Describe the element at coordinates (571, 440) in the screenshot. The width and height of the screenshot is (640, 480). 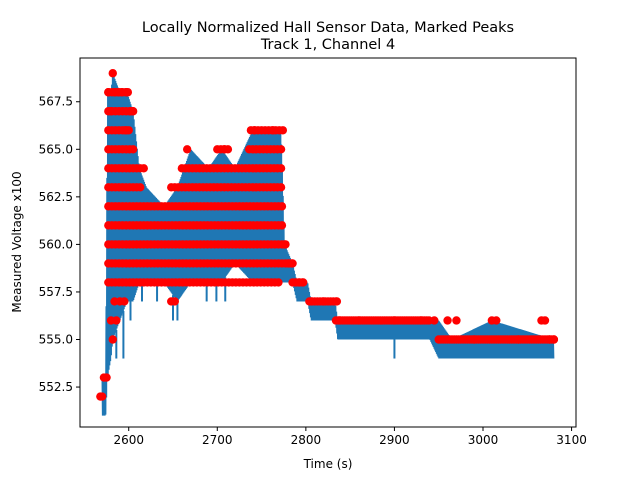
I see `x-tick-label: 3100` at that location.